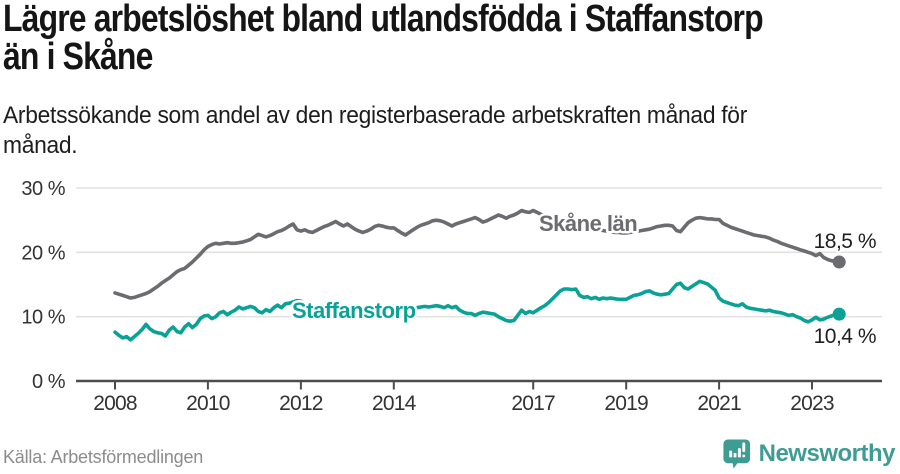 The image size is (900, 474). Describe the element at coordinates (208, 403) in the screenshot. I see `x-tick-label-2010: 2010` at that location.